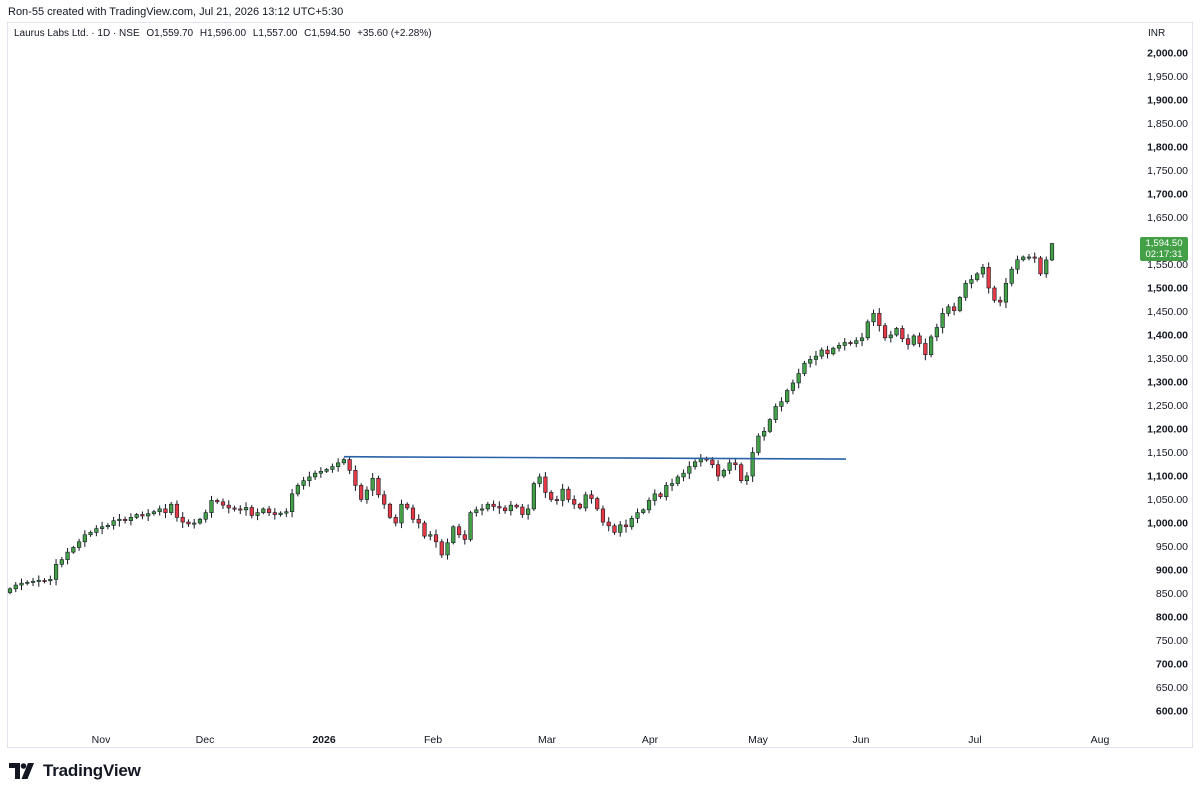 This screenshot has height=794, width=1200. What do you see at coordinates (595, 457) in the screenshot?
I see `resistance-trendline` at bounding box center [595, 457].